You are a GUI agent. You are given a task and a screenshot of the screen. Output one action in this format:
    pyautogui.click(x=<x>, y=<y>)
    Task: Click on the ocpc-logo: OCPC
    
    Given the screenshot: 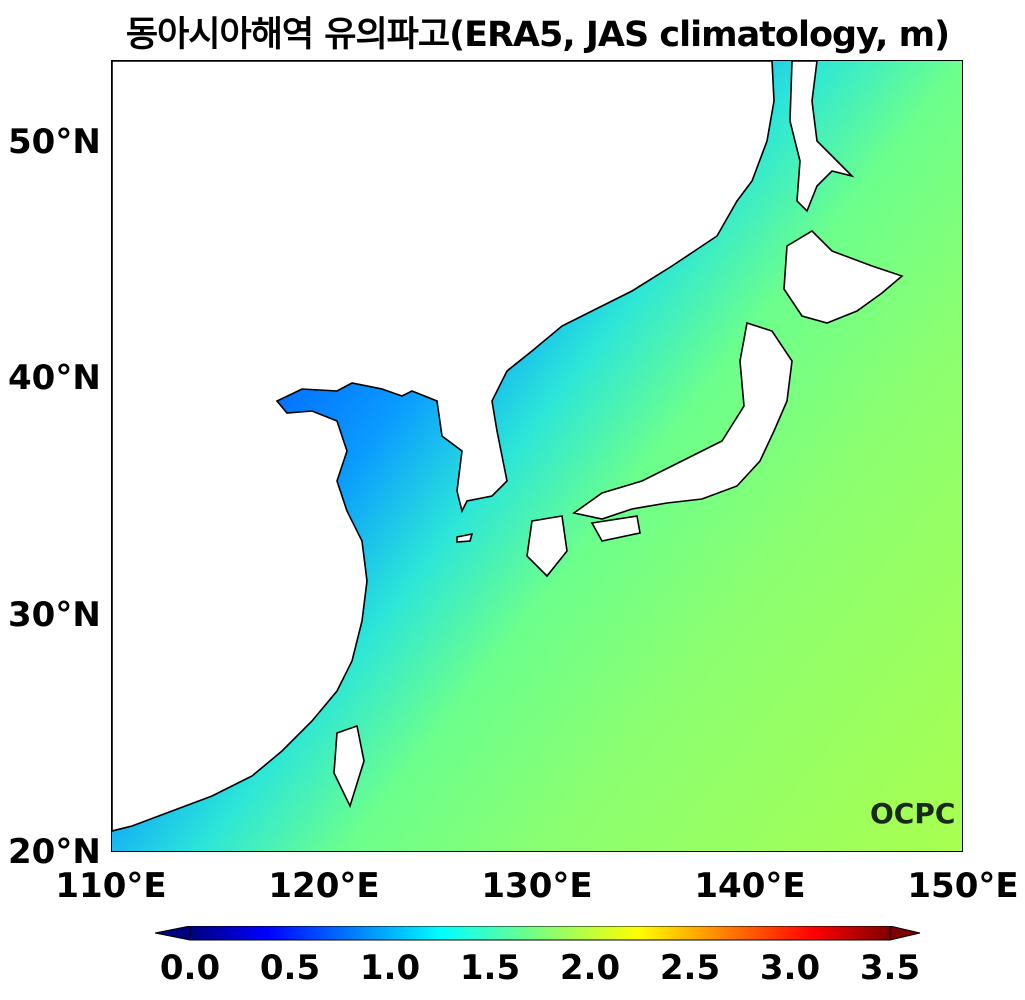 What is the action you would take?
    pyautogui.click(x=913, y=813)
    